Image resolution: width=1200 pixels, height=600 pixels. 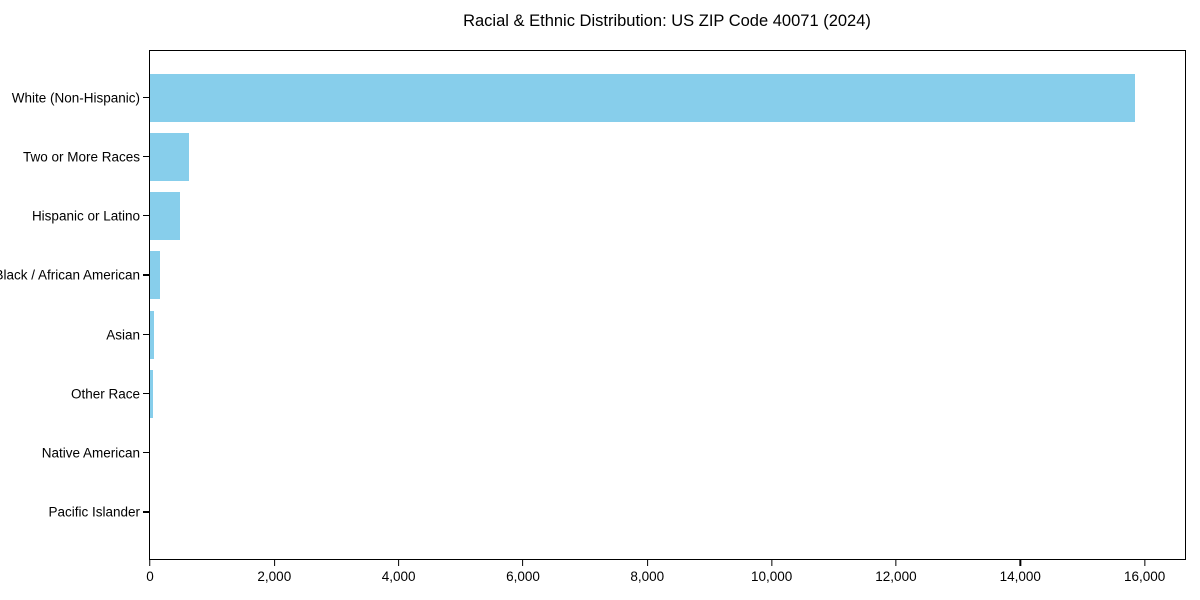 What do you see at coordinates (123, 335) in the screenshot?
I see `y-tick-label: Asian` at bounding box center [123, 335].